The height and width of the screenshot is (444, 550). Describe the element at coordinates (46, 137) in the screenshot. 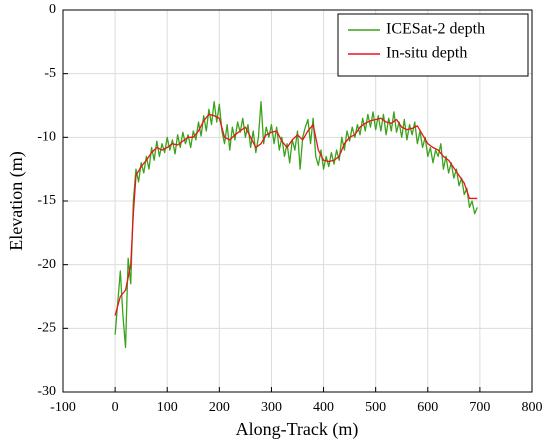

I see `y-tick-label: -10` at that location.